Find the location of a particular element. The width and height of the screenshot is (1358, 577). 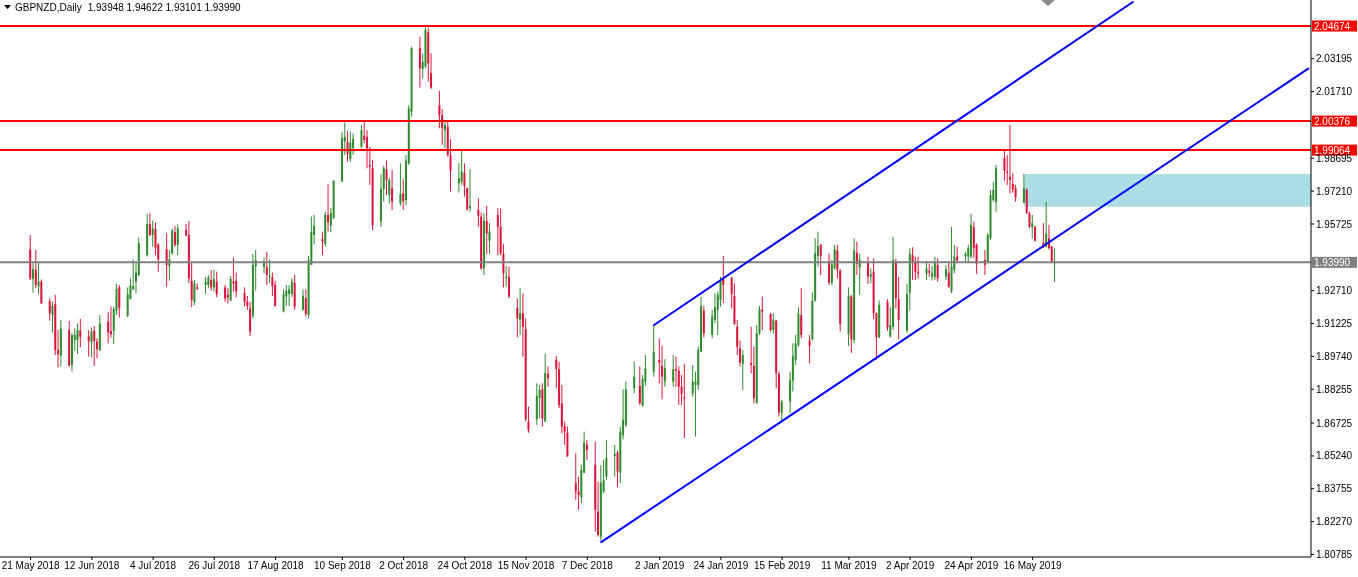

x-tick-label: 15 Feb 2019 is located at coordinates (782, 566).